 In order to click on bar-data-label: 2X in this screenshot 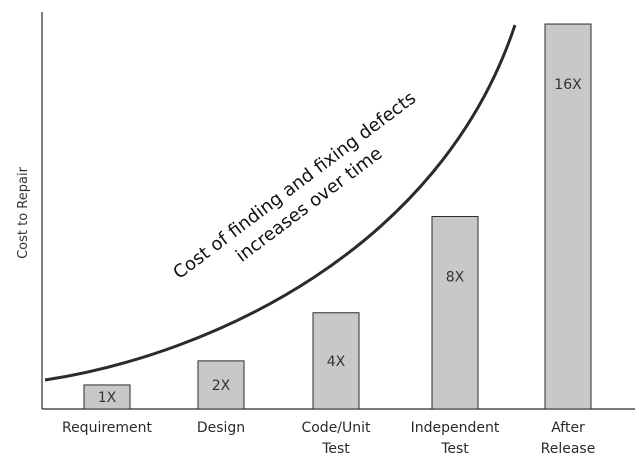, I will do `click(221, 386)`.